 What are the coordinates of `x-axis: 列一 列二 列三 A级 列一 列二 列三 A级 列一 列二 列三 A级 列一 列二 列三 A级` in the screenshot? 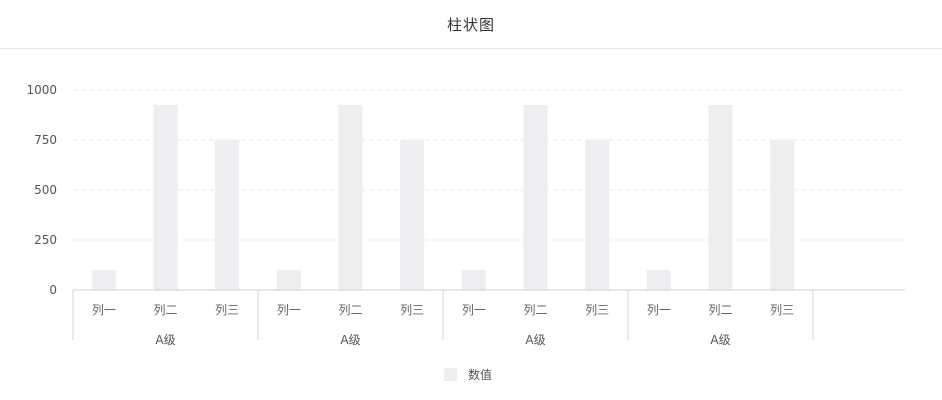 It's located at (488, 318).